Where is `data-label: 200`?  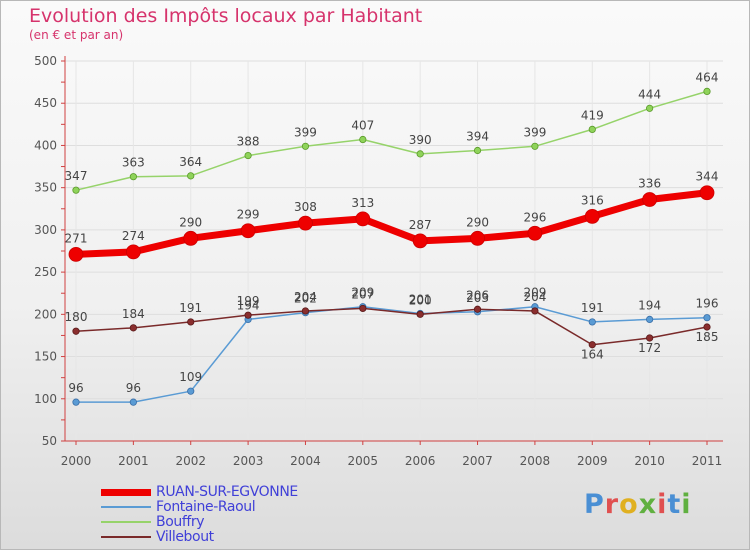
data-label: 200 is located at coordinates (420, 300).